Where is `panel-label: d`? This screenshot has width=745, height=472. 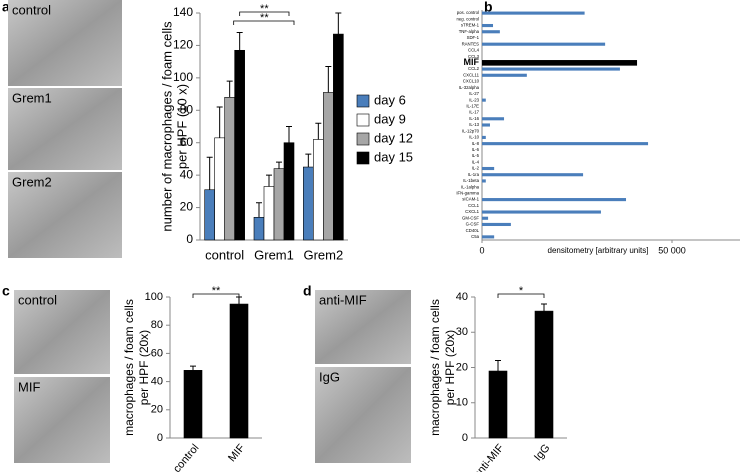
panel-label: d is located at coordinates (307, 291).